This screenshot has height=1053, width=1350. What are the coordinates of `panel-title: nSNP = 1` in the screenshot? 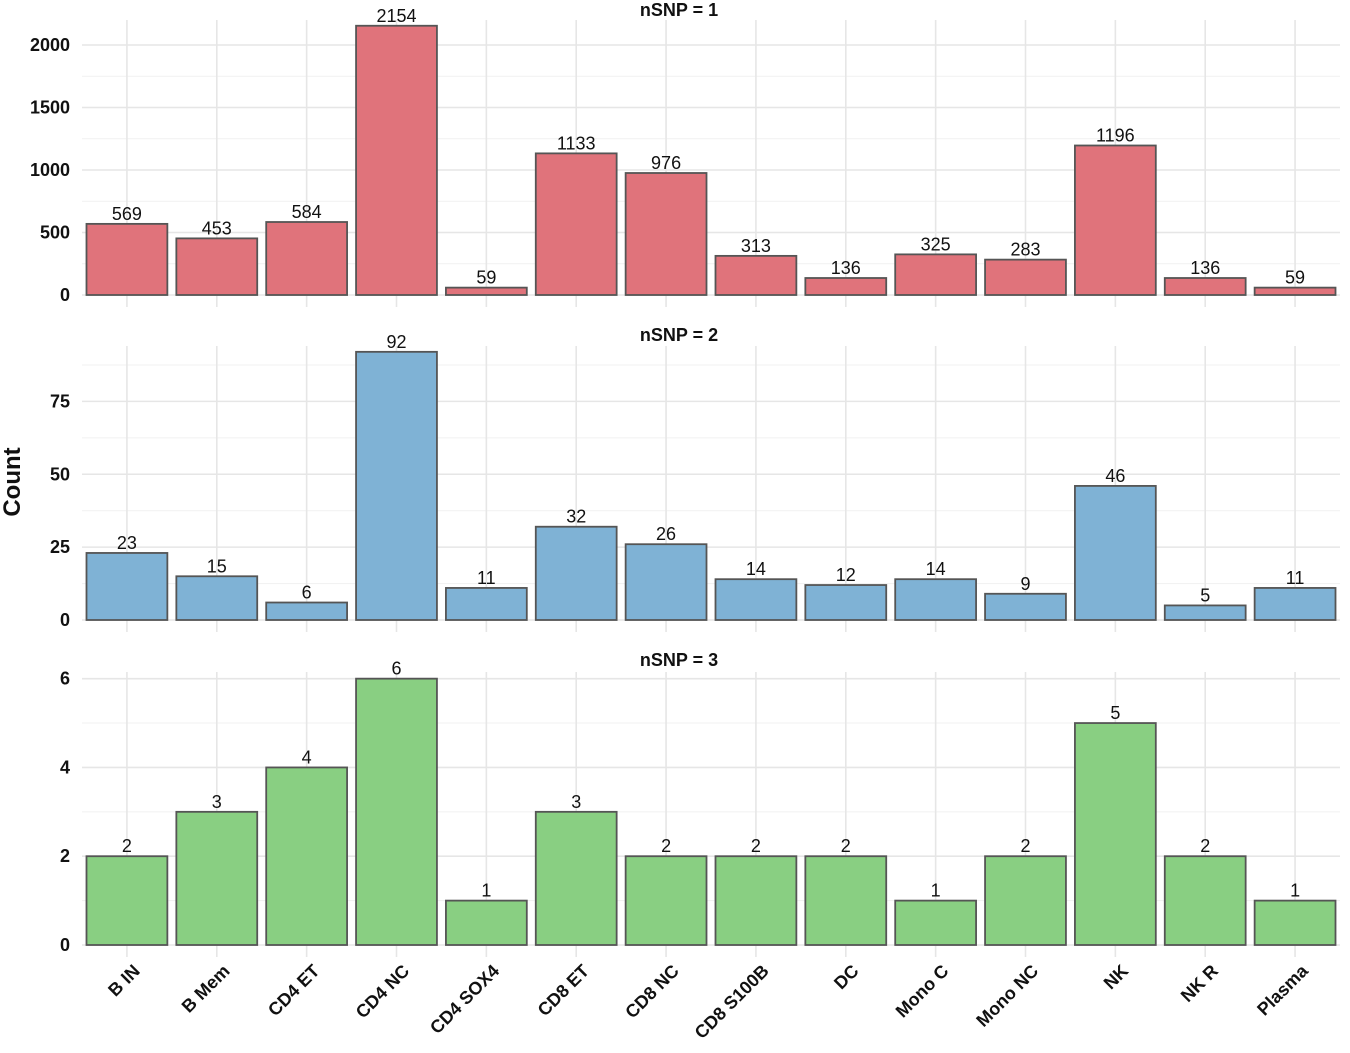 It's located at (679, 10).